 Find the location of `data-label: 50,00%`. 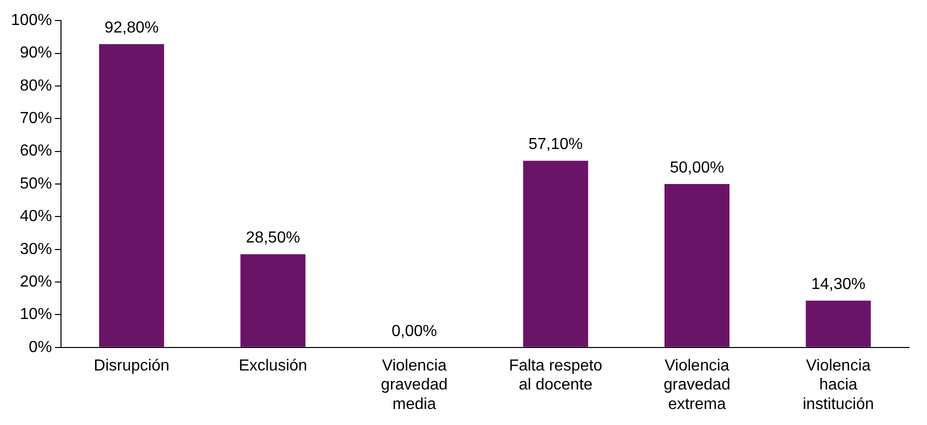

data-label: 50,00% is located at coordinates (697, 167).